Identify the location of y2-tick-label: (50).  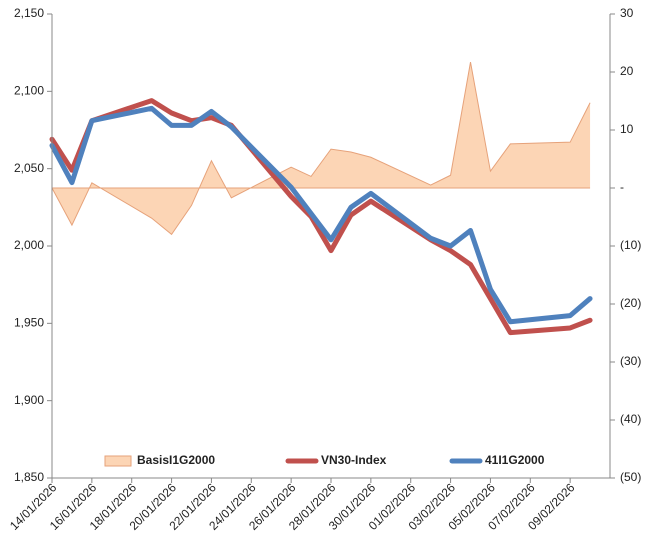
(630, 477).